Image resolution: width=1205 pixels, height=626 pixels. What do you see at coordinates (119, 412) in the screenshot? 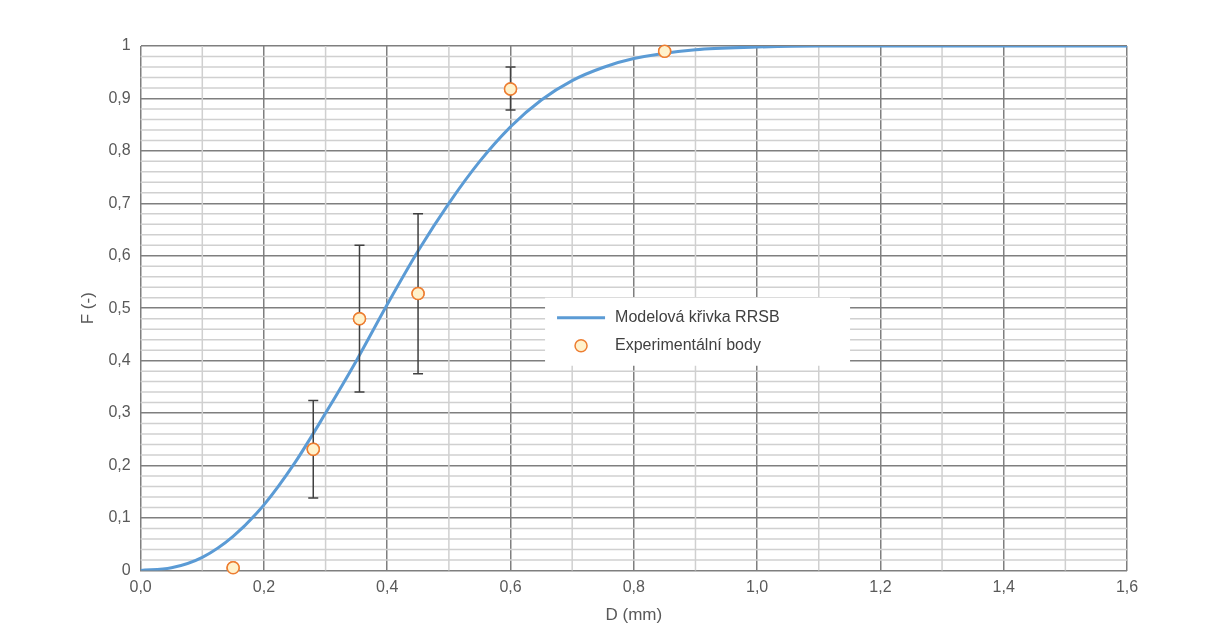
I see `y-tick-label: 0,3` at bounding box center [119, 412].